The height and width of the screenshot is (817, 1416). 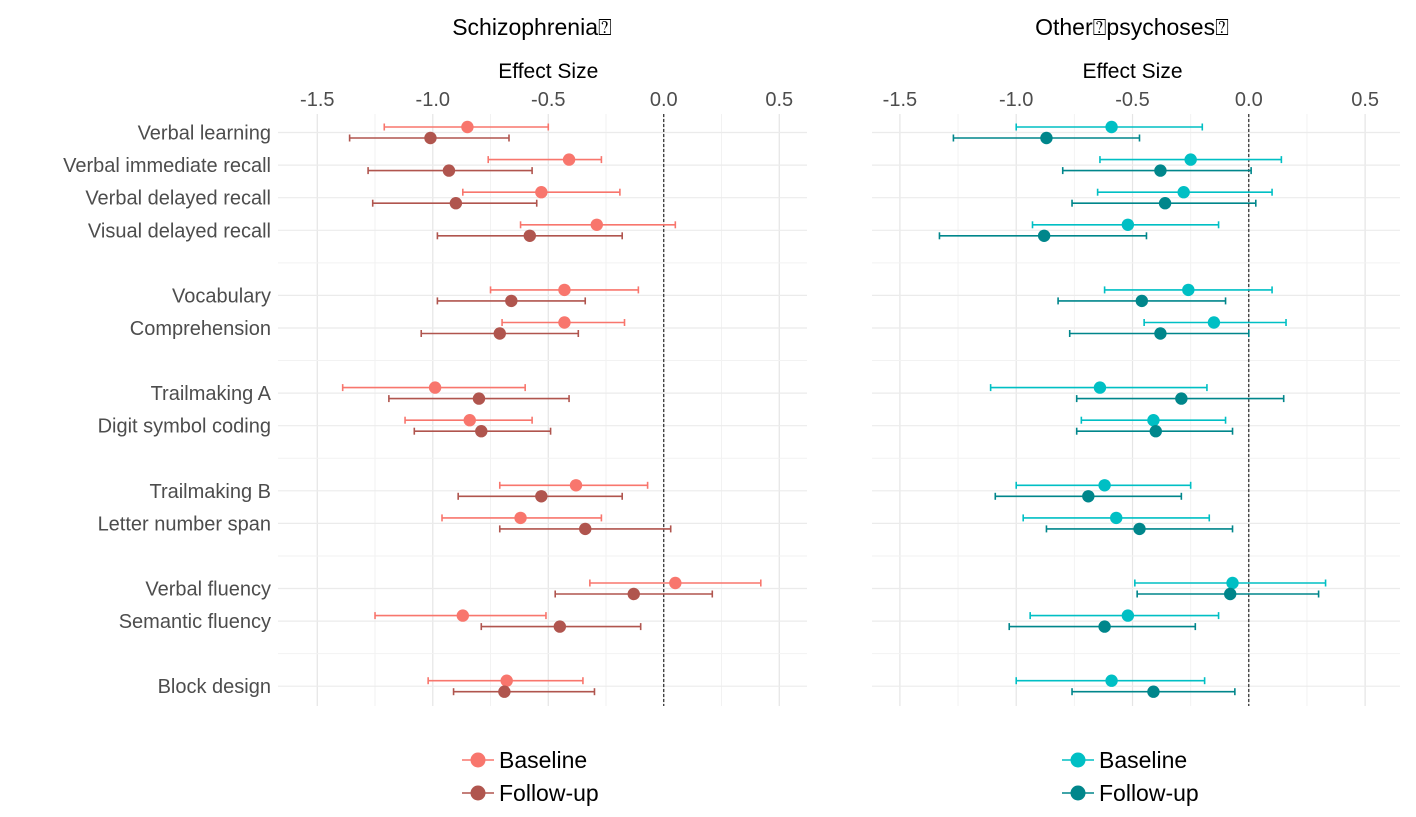 I want to click on category-label: Block design, so click(x=214, y=687).